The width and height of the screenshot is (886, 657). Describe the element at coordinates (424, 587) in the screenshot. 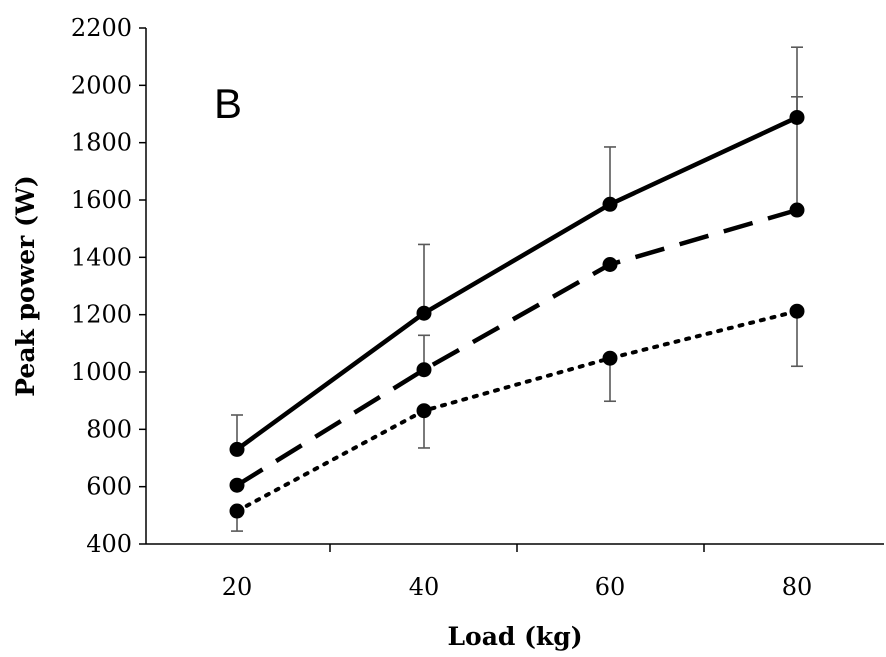

I see `x-tick-label: 40` at that location.